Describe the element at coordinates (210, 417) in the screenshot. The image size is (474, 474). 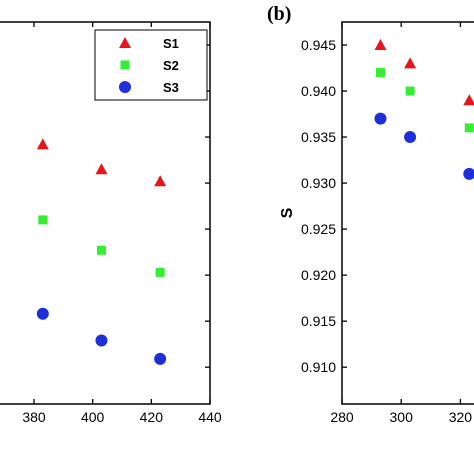
I see `panel-a-x-tick-label: 440` at that location.